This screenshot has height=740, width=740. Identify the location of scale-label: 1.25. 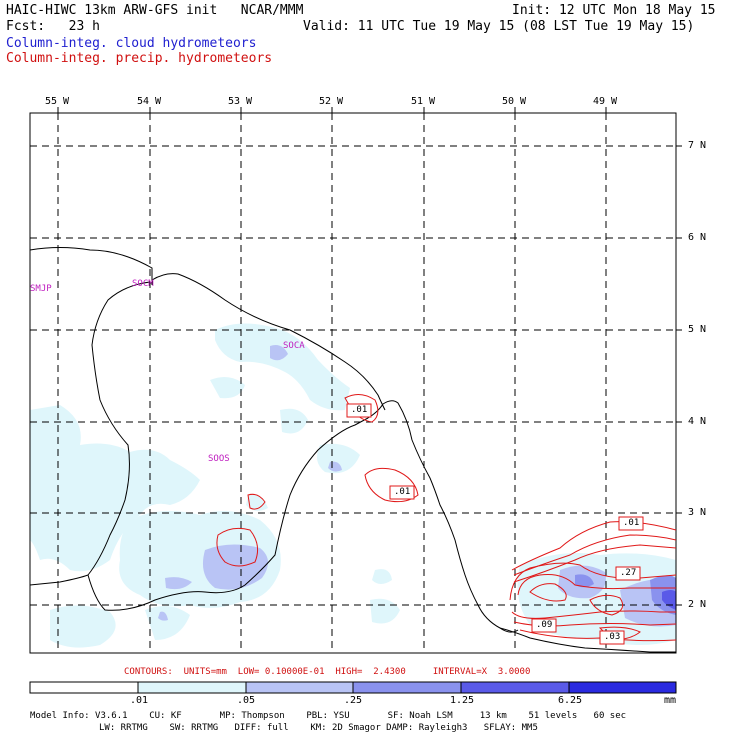
(462, 700).